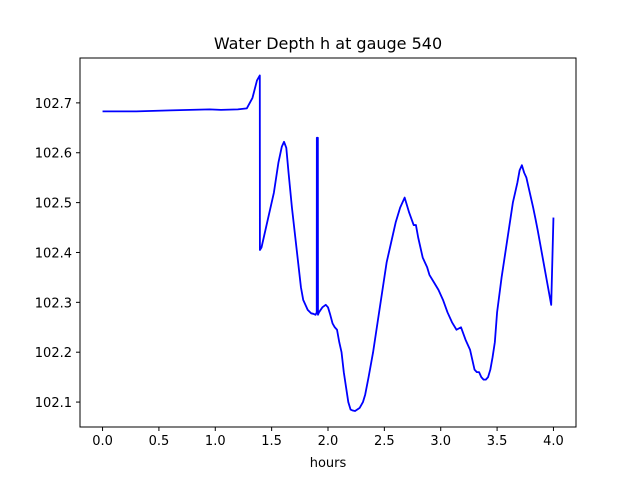 The height and width of the screenshot is (484, 640). Describe the element at coordinates (53, 353) in the screenshot. I see `y-tick-label: 102.2` at that location.